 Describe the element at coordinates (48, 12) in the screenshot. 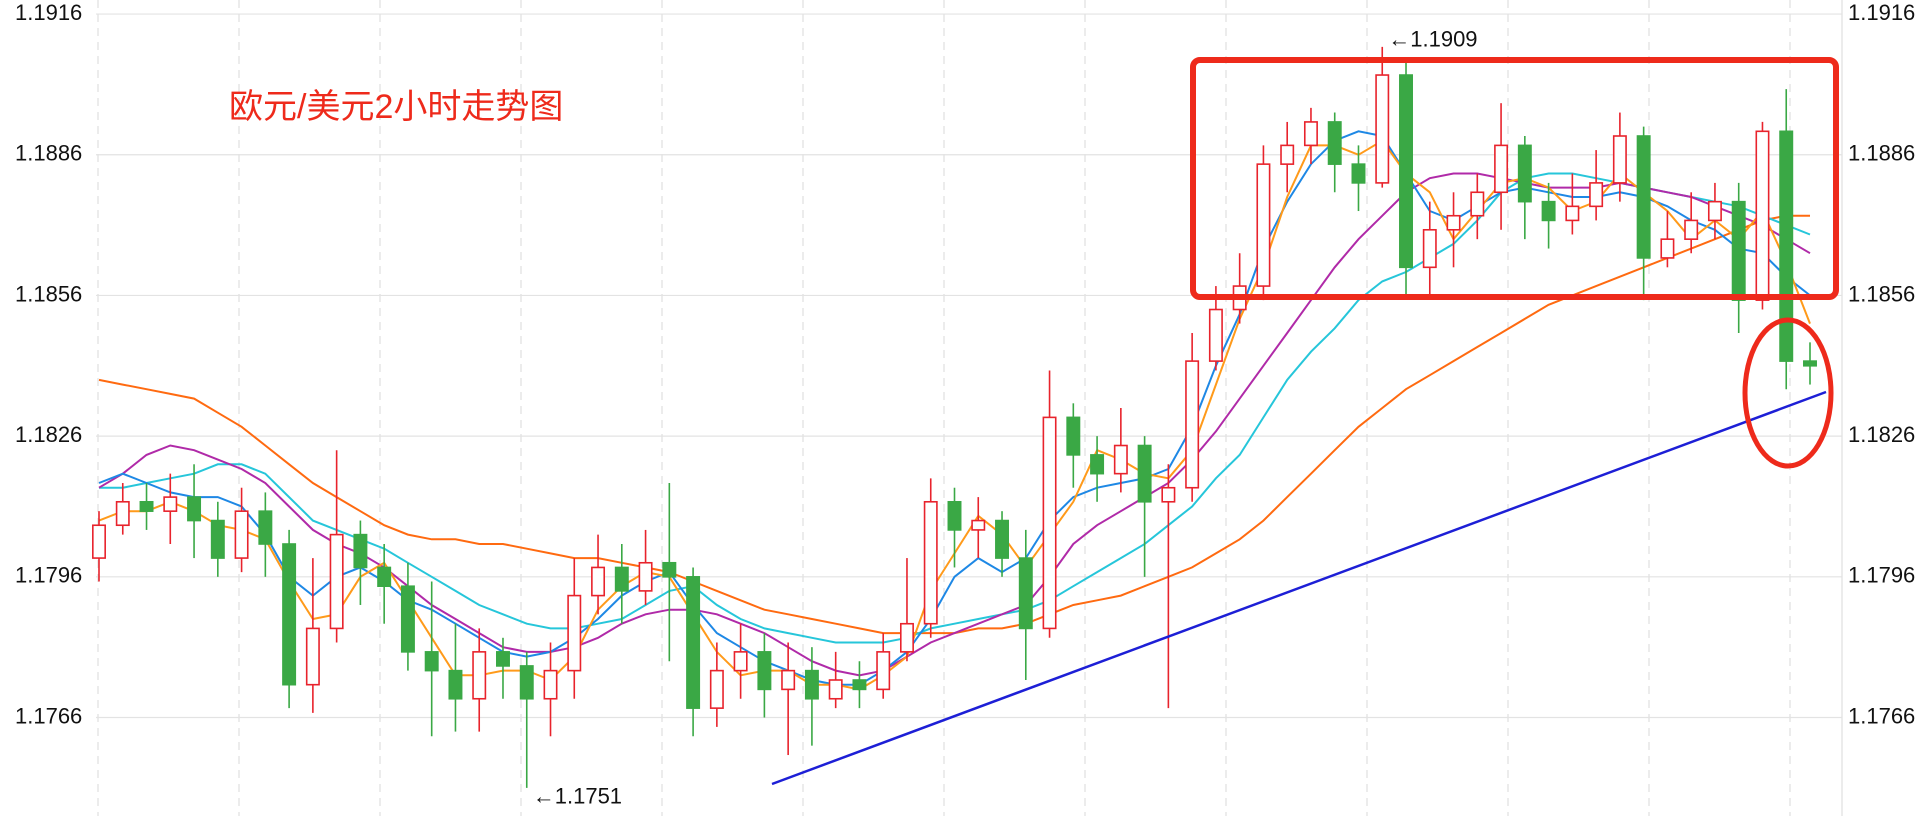

I see `y-tick-label: 1.1916` at that location.